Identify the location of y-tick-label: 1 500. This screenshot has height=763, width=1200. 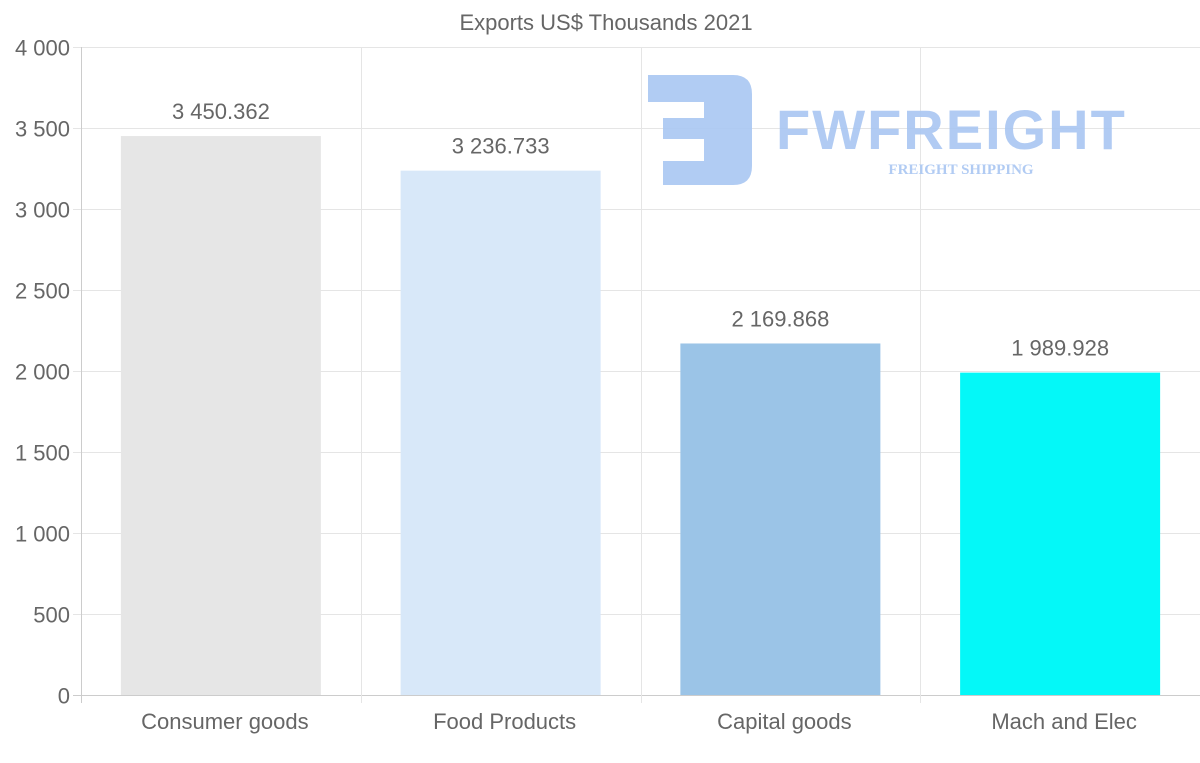
(42, 453).